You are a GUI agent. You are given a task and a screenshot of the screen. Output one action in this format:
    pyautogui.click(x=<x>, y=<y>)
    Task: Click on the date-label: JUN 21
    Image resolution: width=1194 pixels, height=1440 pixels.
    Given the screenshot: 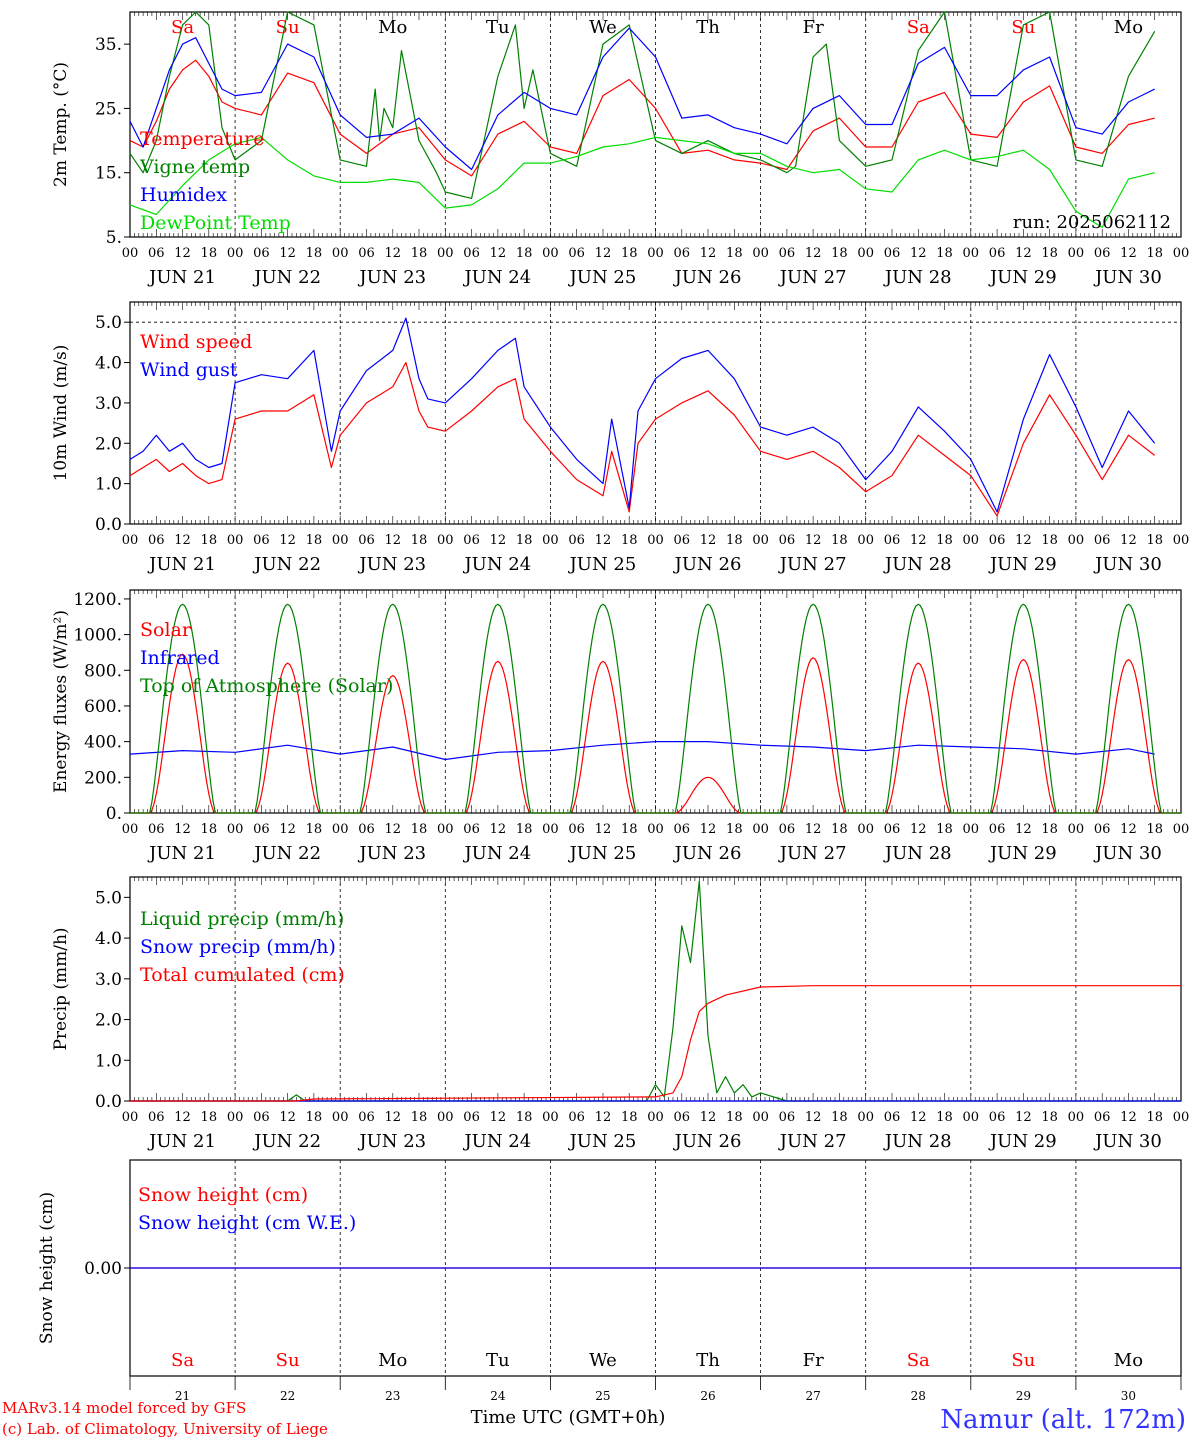 What is the action you would take?
    pyautogui.click(x=181, y=853)
    